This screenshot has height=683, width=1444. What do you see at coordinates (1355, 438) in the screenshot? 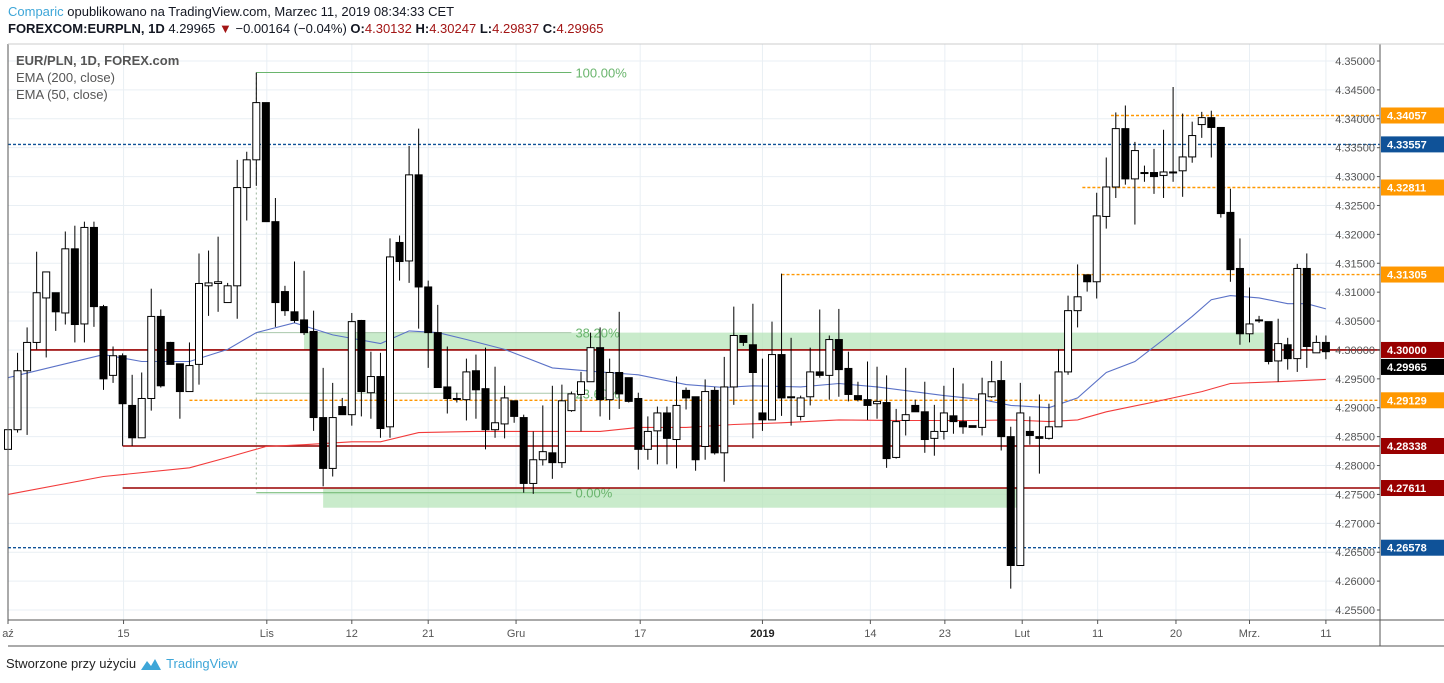
I see `y-tick-label: 4.28500` at bounding box center [1355, 438].